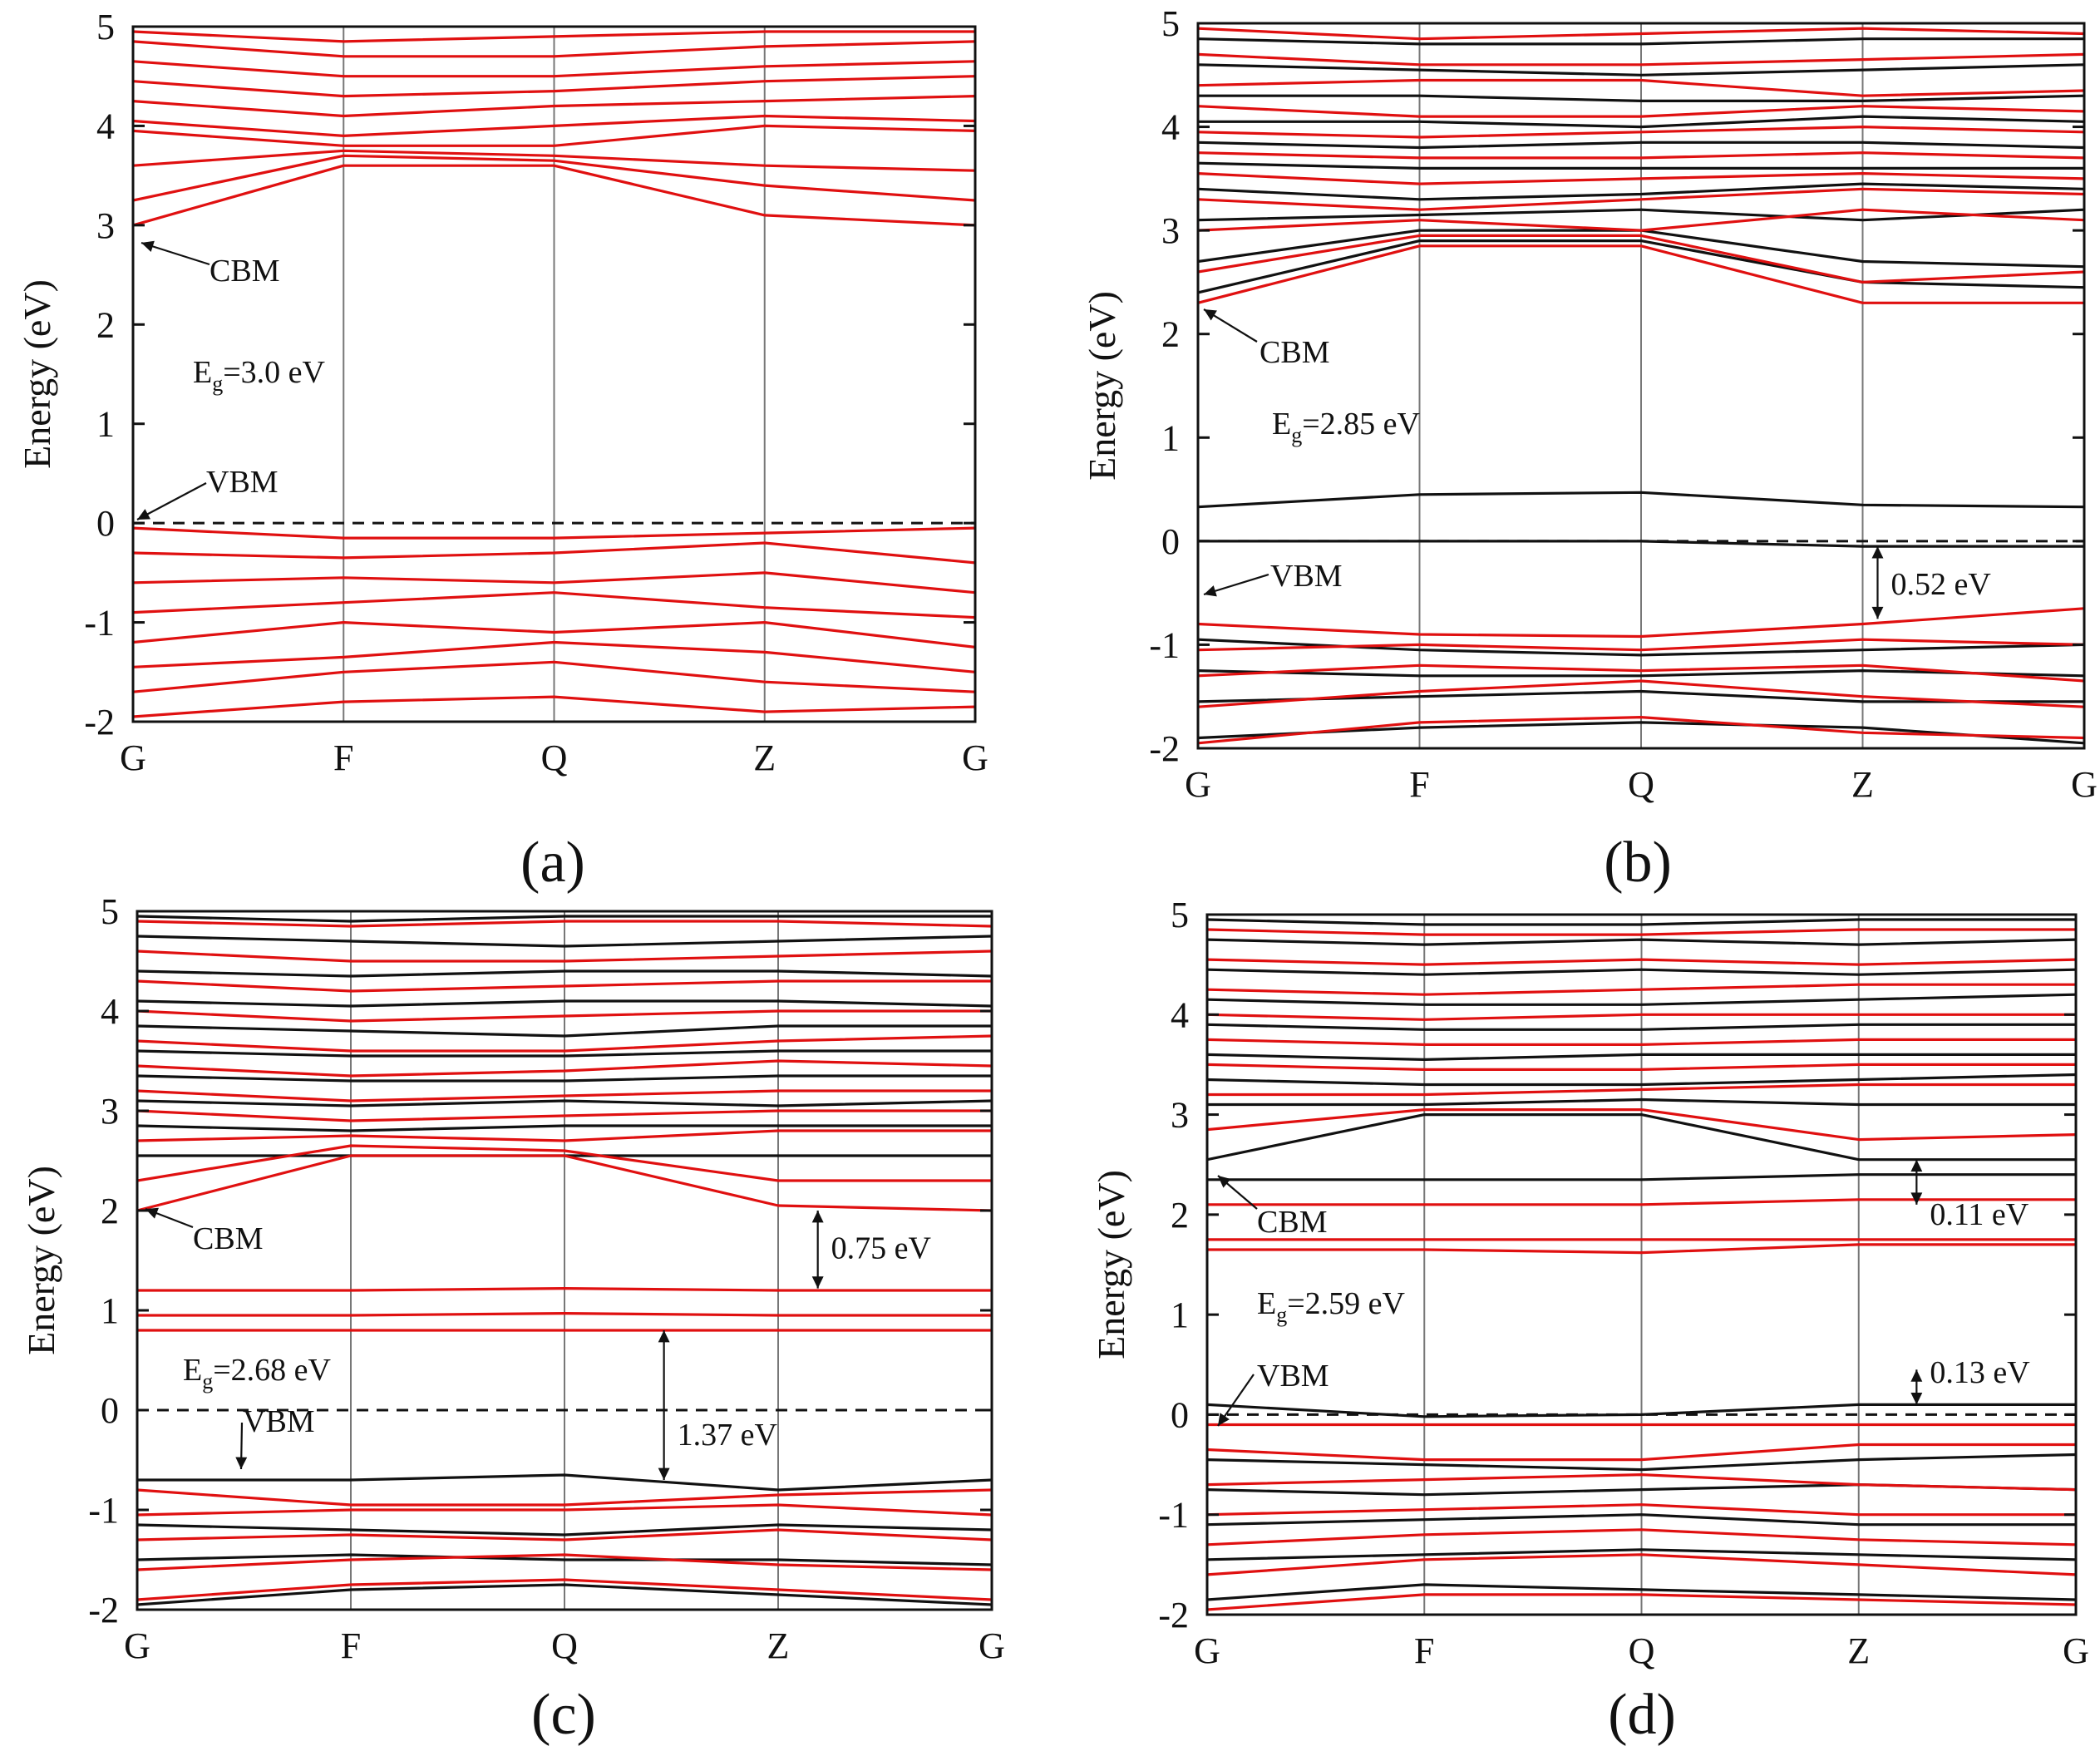 This screenshot has height=1756, width=2100. What do you see at coordinates (1164, 748) in the screenshot?
I see `y-tick-label: -2` at bounding box center [1164, 748].